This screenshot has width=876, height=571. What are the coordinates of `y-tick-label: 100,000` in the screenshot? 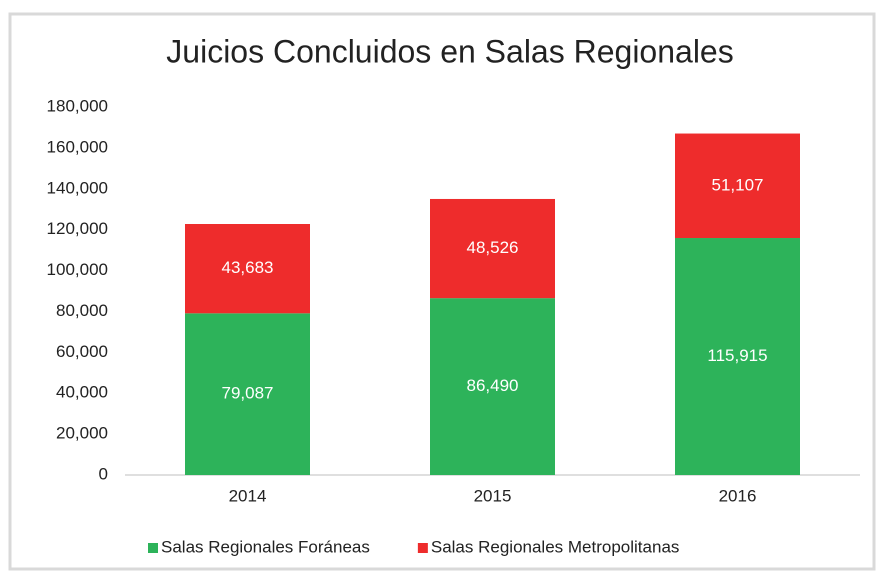 It's located at (77, 269).